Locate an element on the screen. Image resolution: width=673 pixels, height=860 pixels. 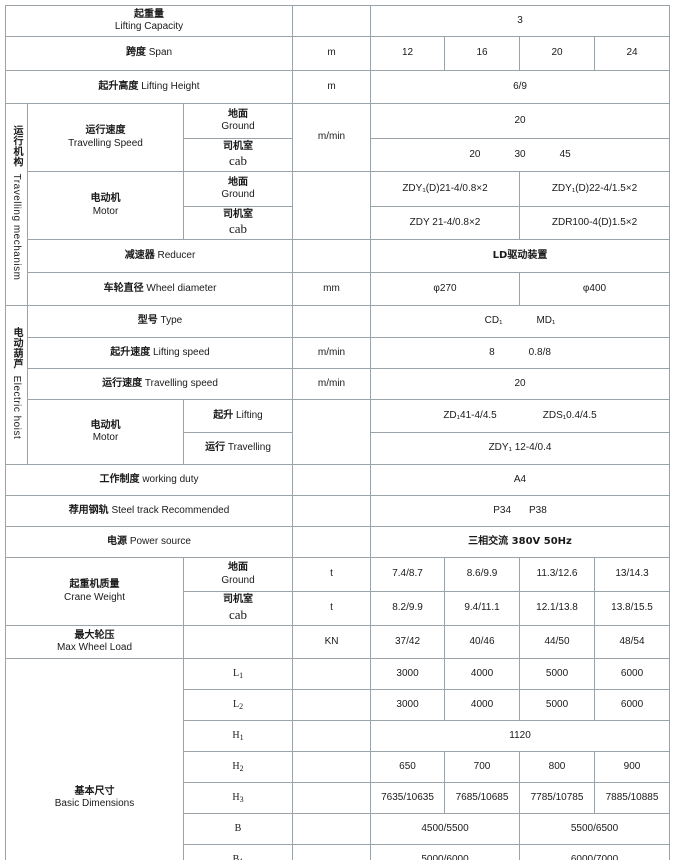
sublabel-cell-max-wheel-load is located at coordinates (238, 642).